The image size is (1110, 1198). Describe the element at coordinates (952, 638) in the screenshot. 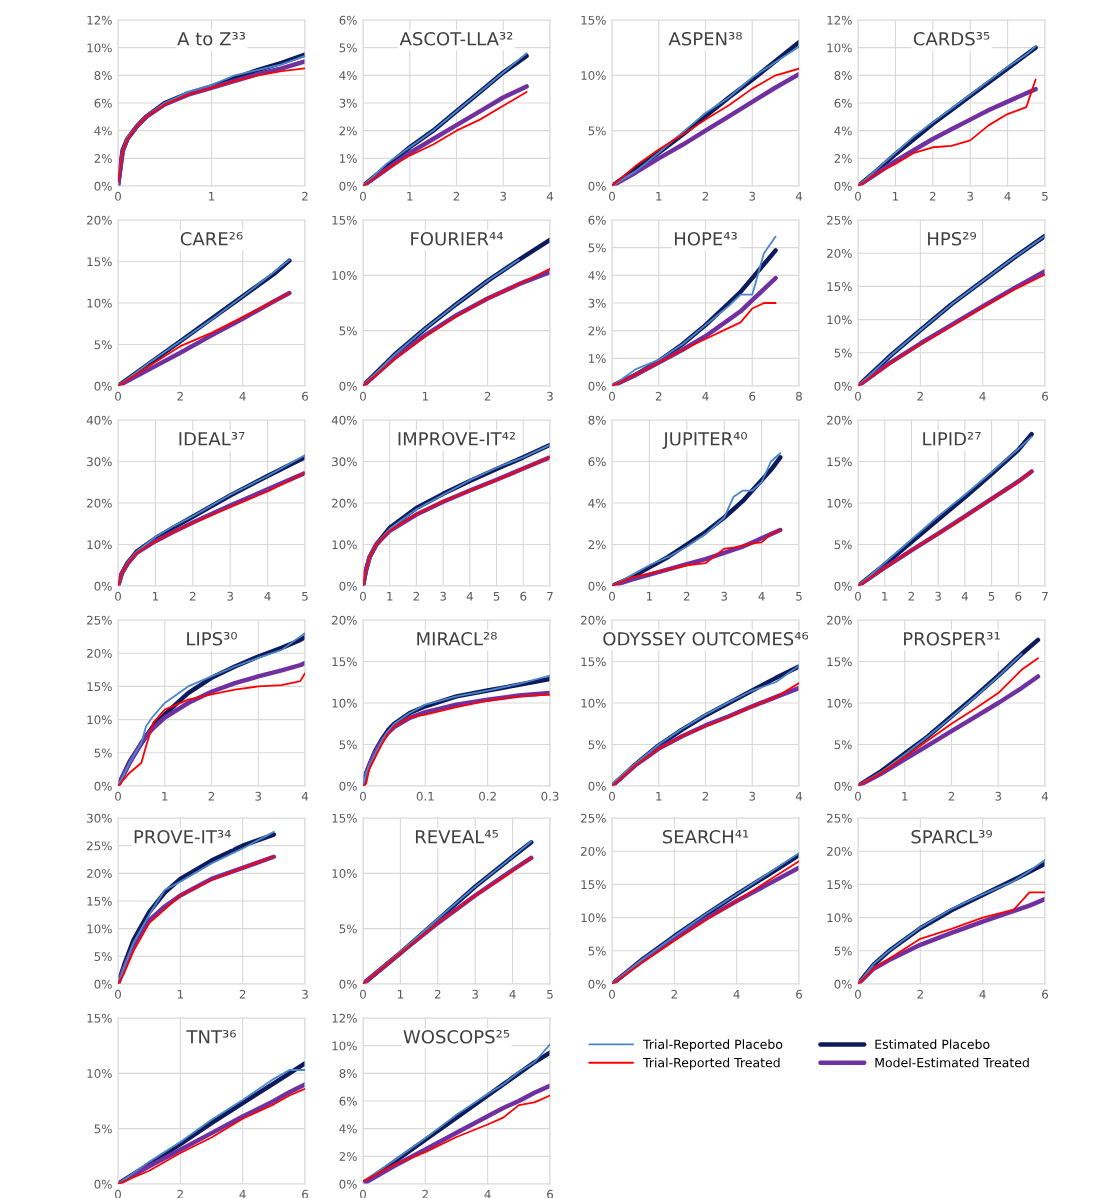

I see `text: PROSPER³¹` at that location.